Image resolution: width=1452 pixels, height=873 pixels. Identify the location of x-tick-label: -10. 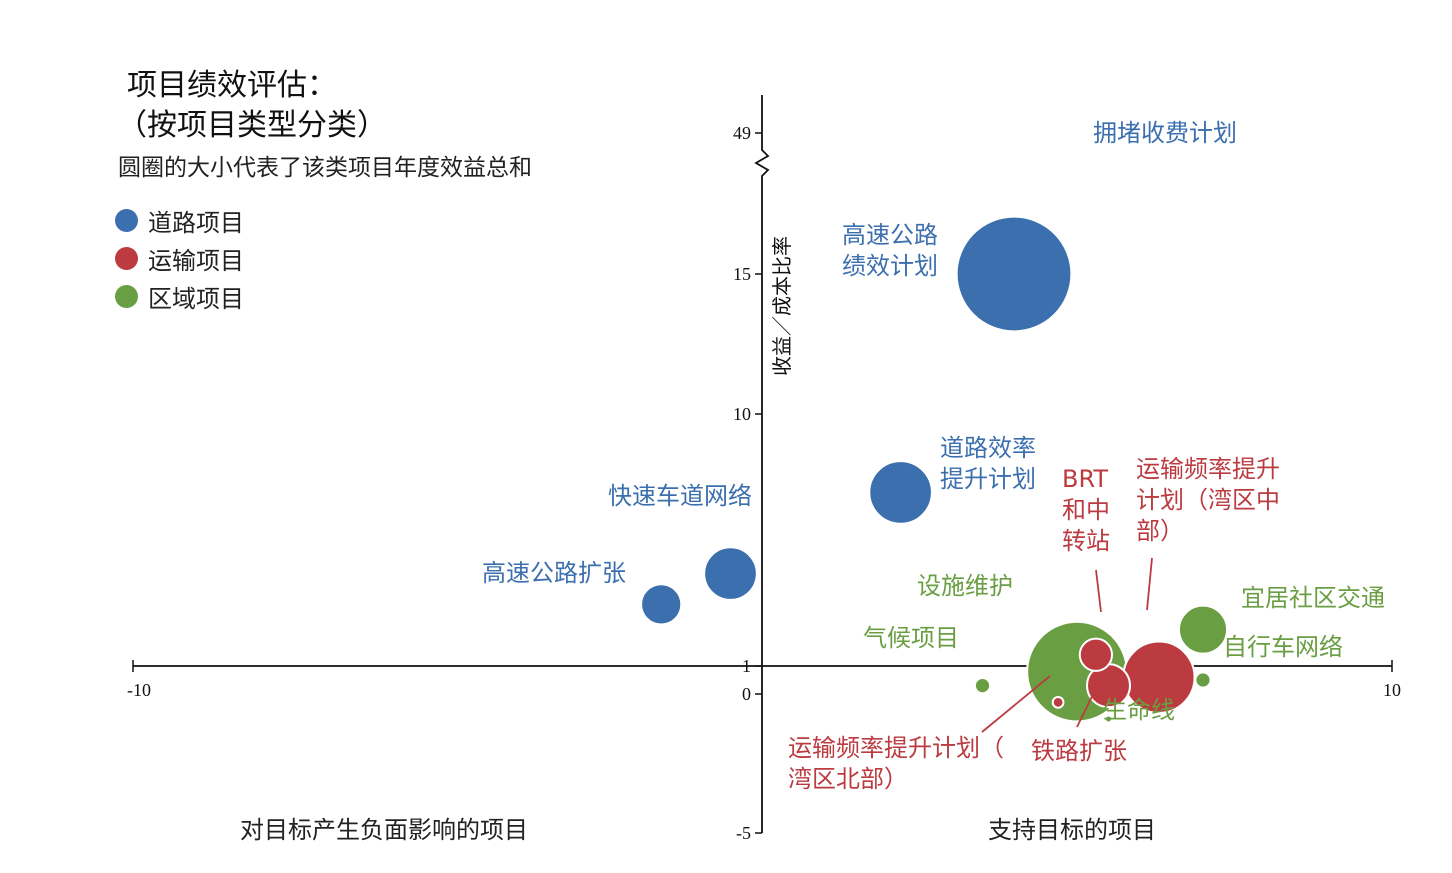
(139, 690).